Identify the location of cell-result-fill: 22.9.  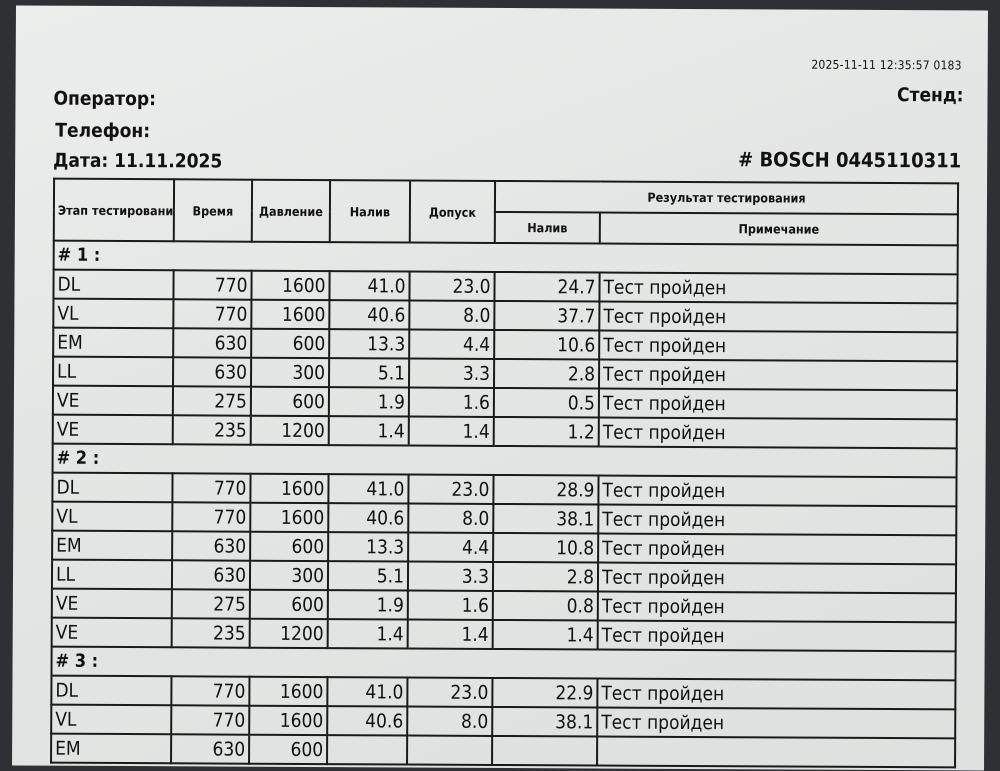
(545, 692).